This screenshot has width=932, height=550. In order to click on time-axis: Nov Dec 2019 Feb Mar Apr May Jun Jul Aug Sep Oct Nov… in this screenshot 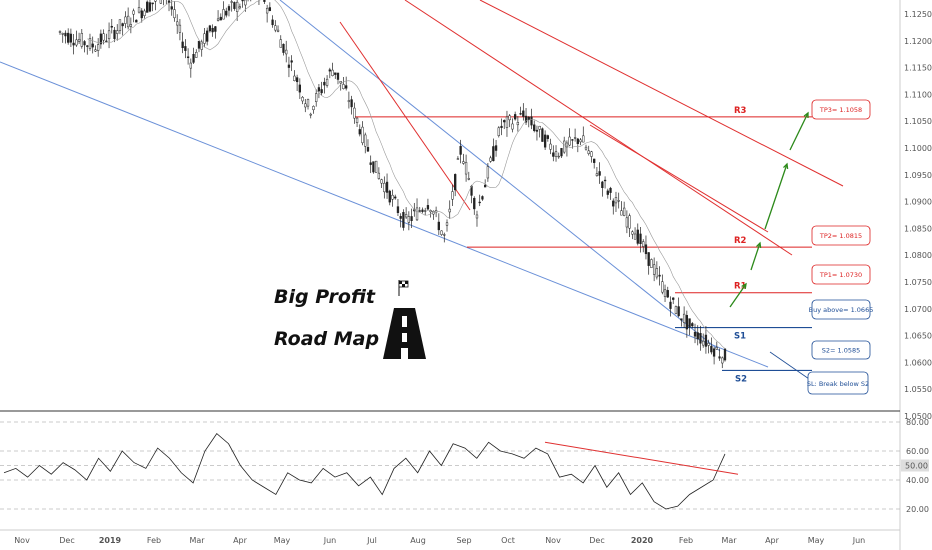, I will do `click(450, 537)`.